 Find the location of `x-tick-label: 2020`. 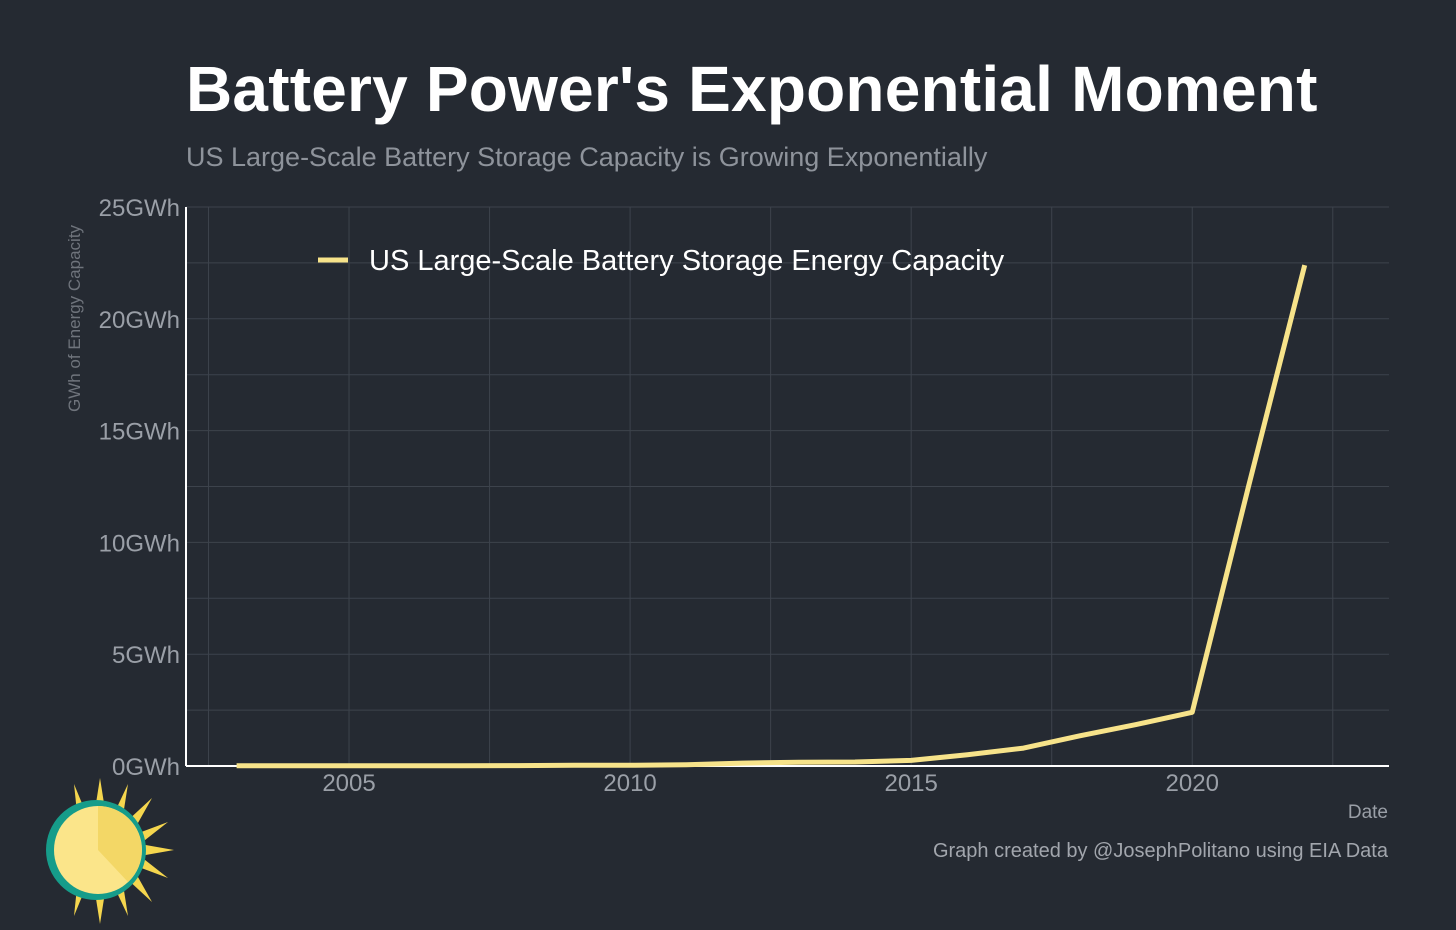

x-tick-label: 2020 is located at coordinates (1192, 783).